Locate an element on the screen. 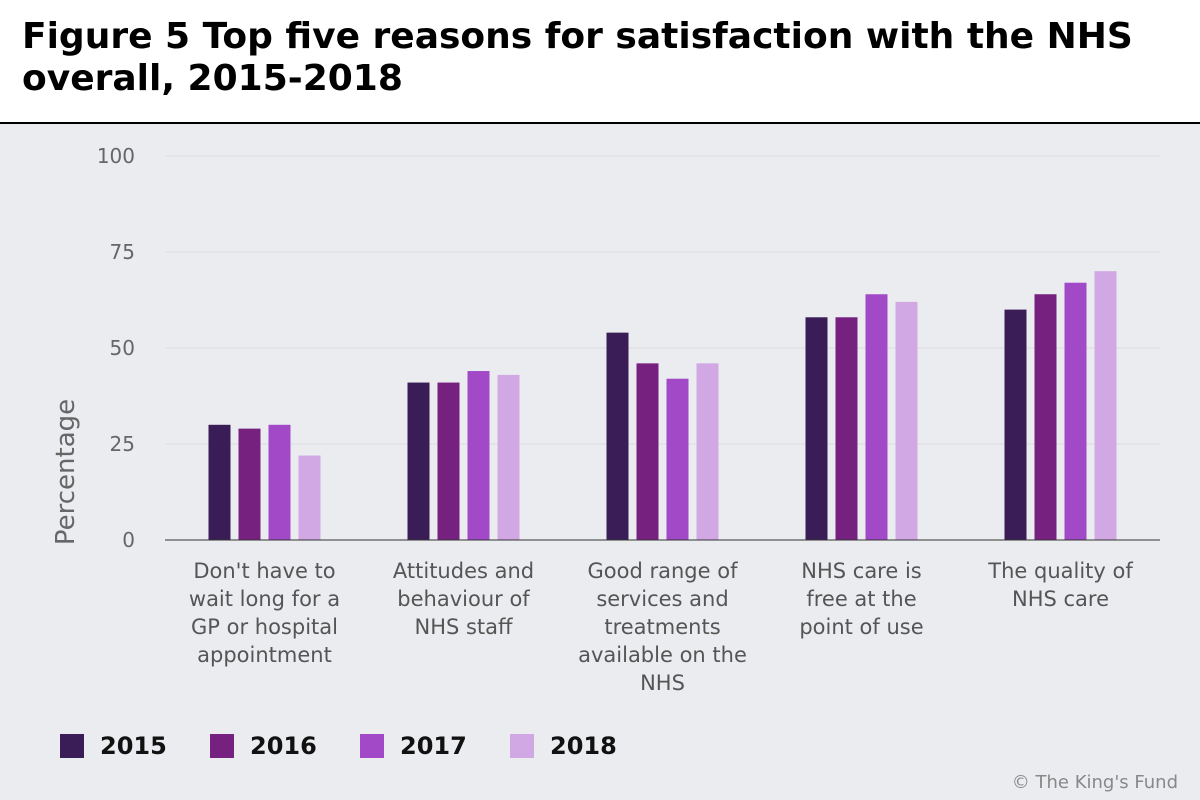 This screenshot has height=800, width=1200. y-tick-label: 100 is located at coordinates (116, 156).